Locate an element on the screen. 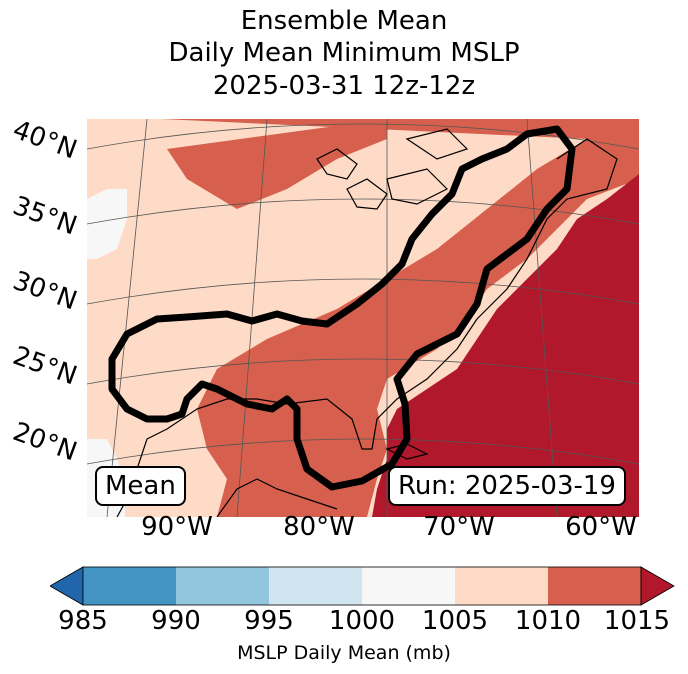 This screenshot has height=674, width=688. mean-label-box: Mean is located at coordinates (140, 486).